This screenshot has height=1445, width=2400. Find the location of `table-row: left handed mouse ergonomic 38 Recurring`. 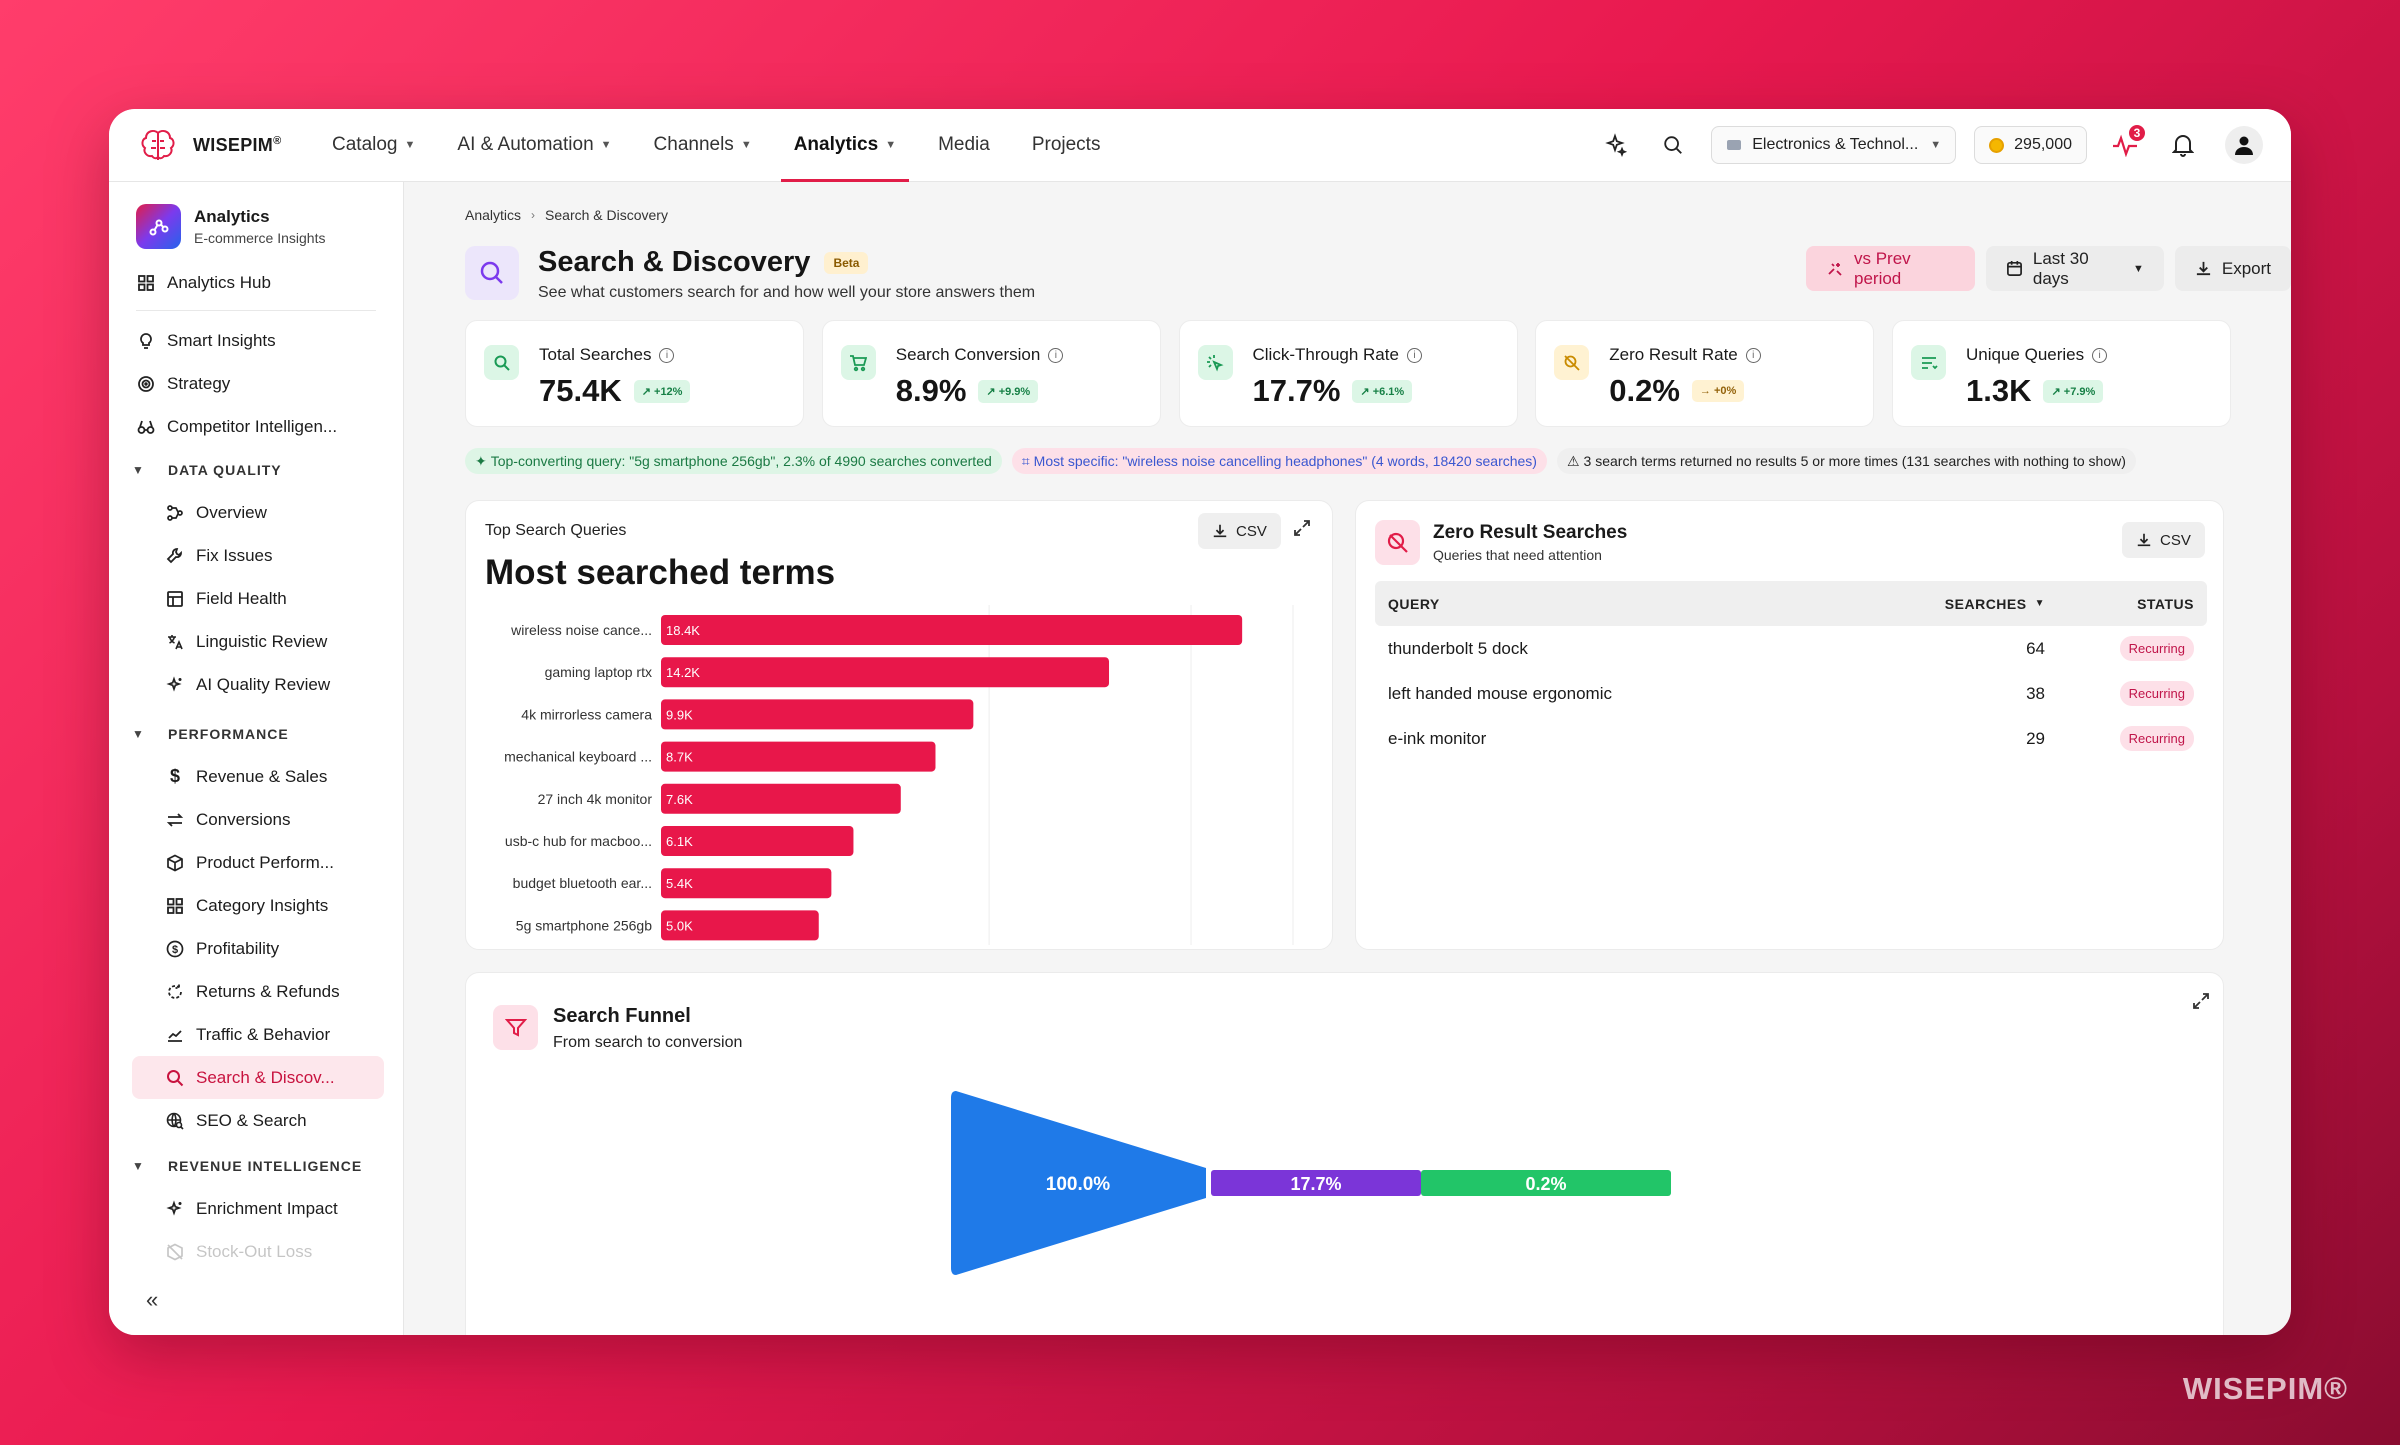

table-row: left handed mouse ergonomic 38 Recurring is located at coordinates (1791, 693).